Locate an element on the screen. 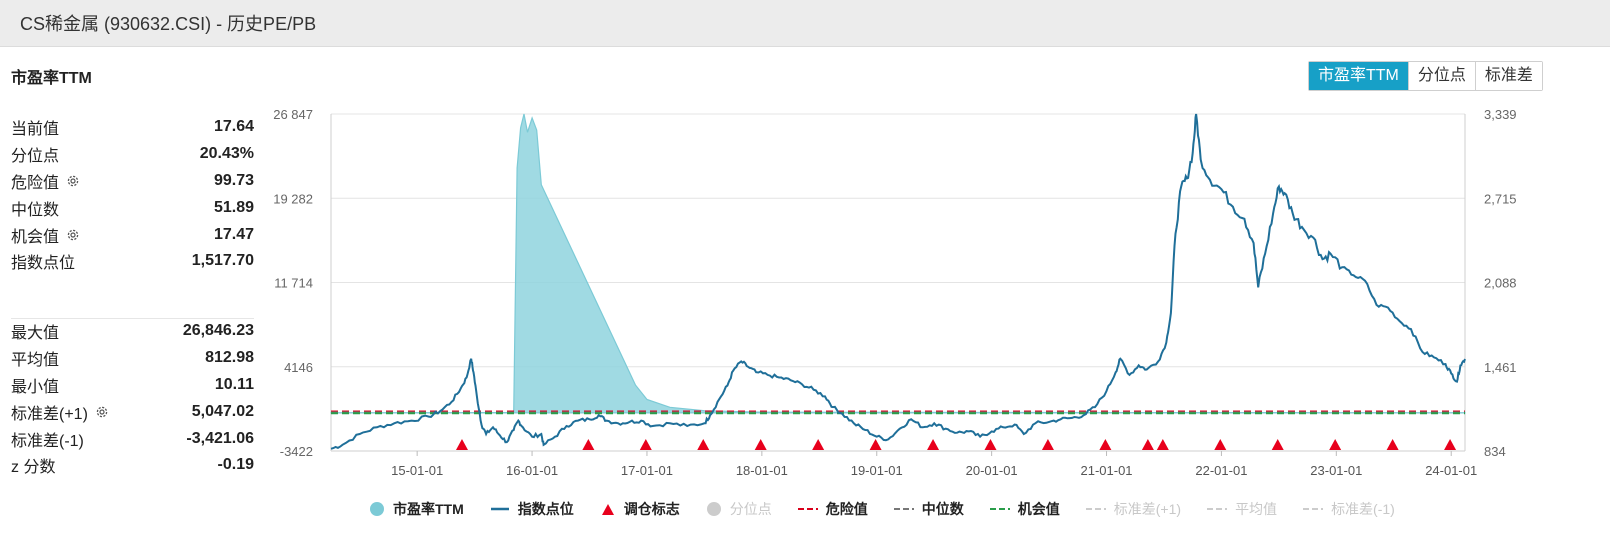  legend-item: 标准差(+1) is located at coordinates (1133, 509).